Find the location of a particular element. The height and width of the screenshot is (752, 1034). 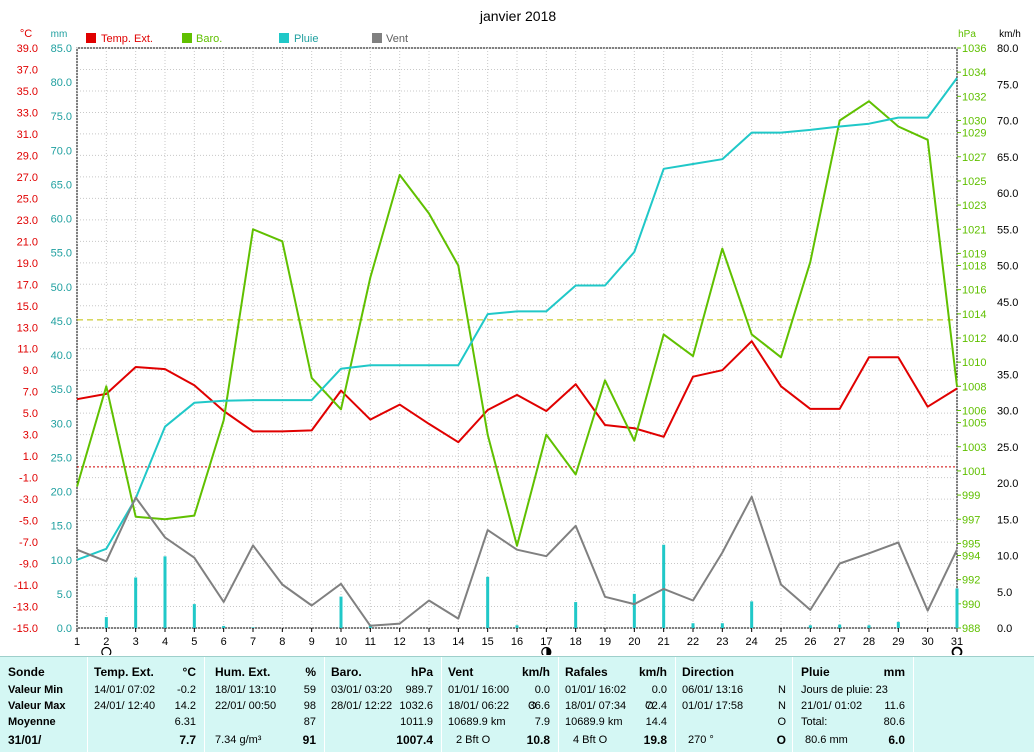

temp-tick-label: 15.0 is located at coordinates (27, 307).